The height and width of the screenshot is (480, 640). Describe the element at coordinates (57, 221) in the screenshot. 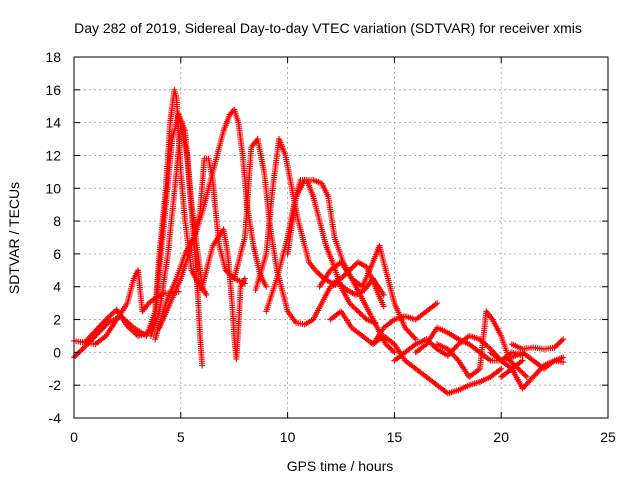

I see `y-tick-label: 8` at that location.